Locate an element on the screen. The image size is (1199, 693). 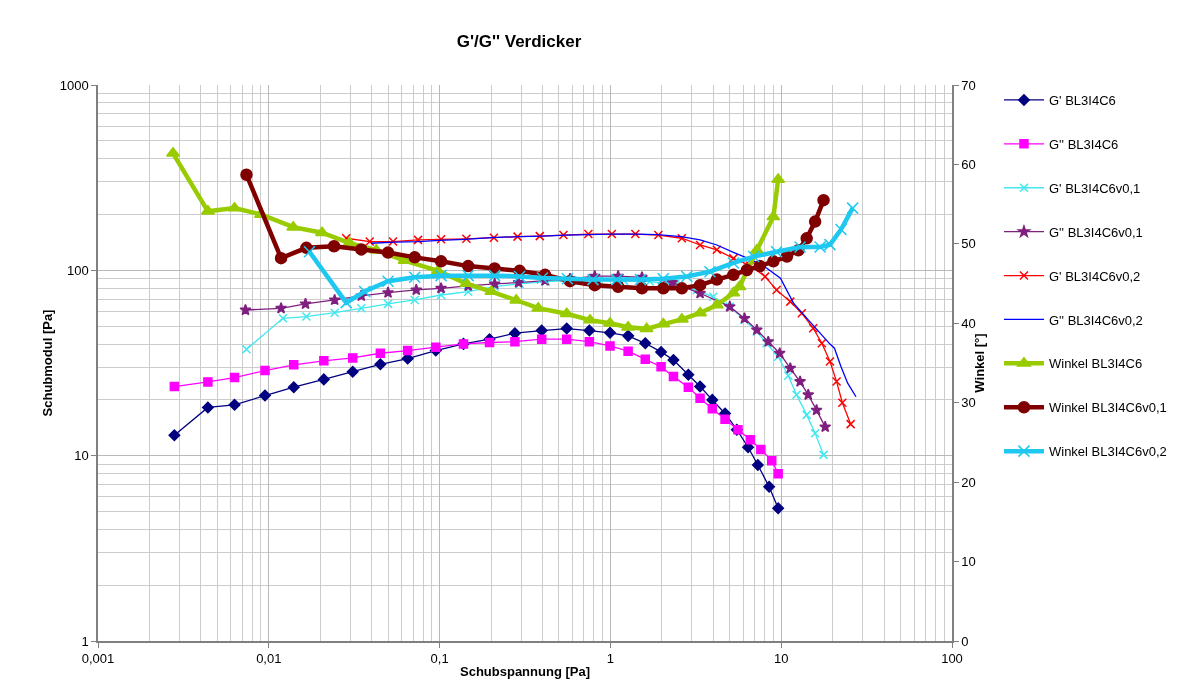
x-tick-label: 0,001 is located at coordinates (98, 659).